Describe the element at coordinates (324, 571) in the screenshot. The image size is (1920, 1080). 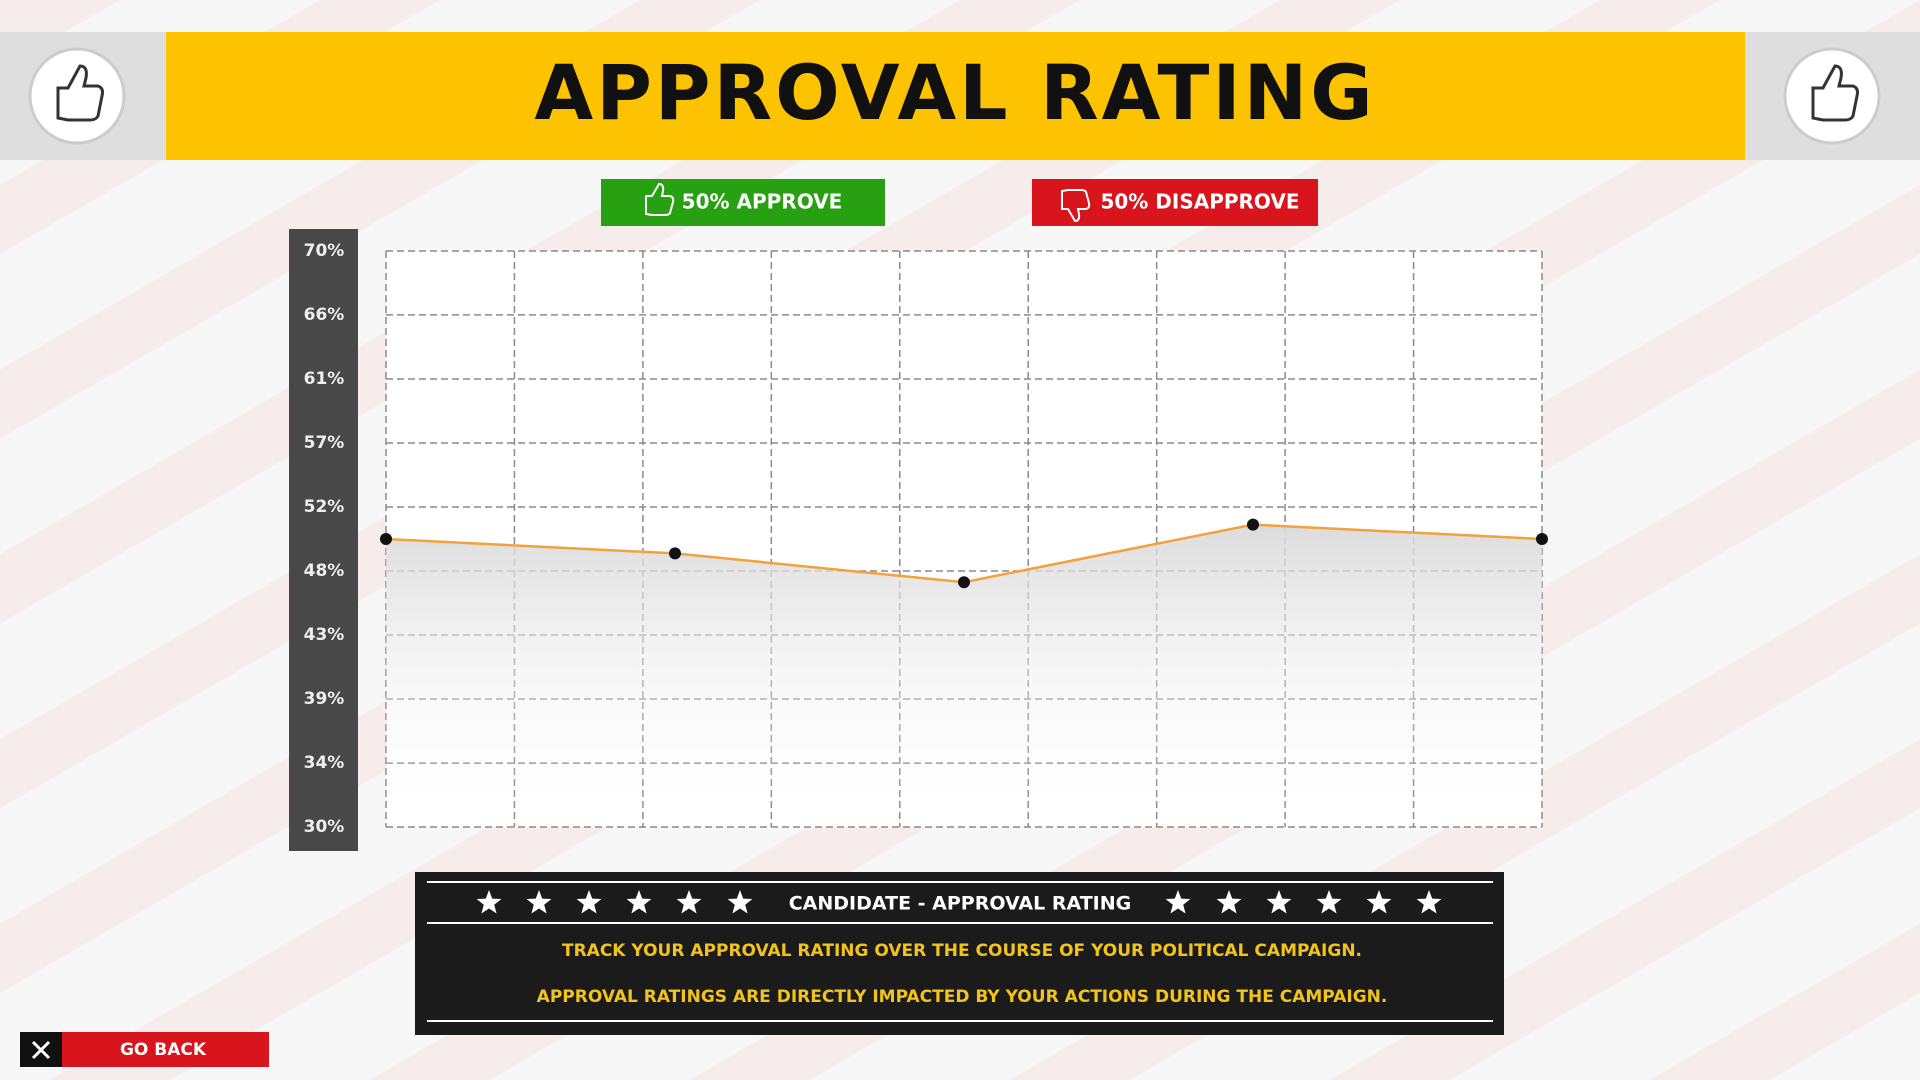
I see `y-tick-label: 48%` at that location.